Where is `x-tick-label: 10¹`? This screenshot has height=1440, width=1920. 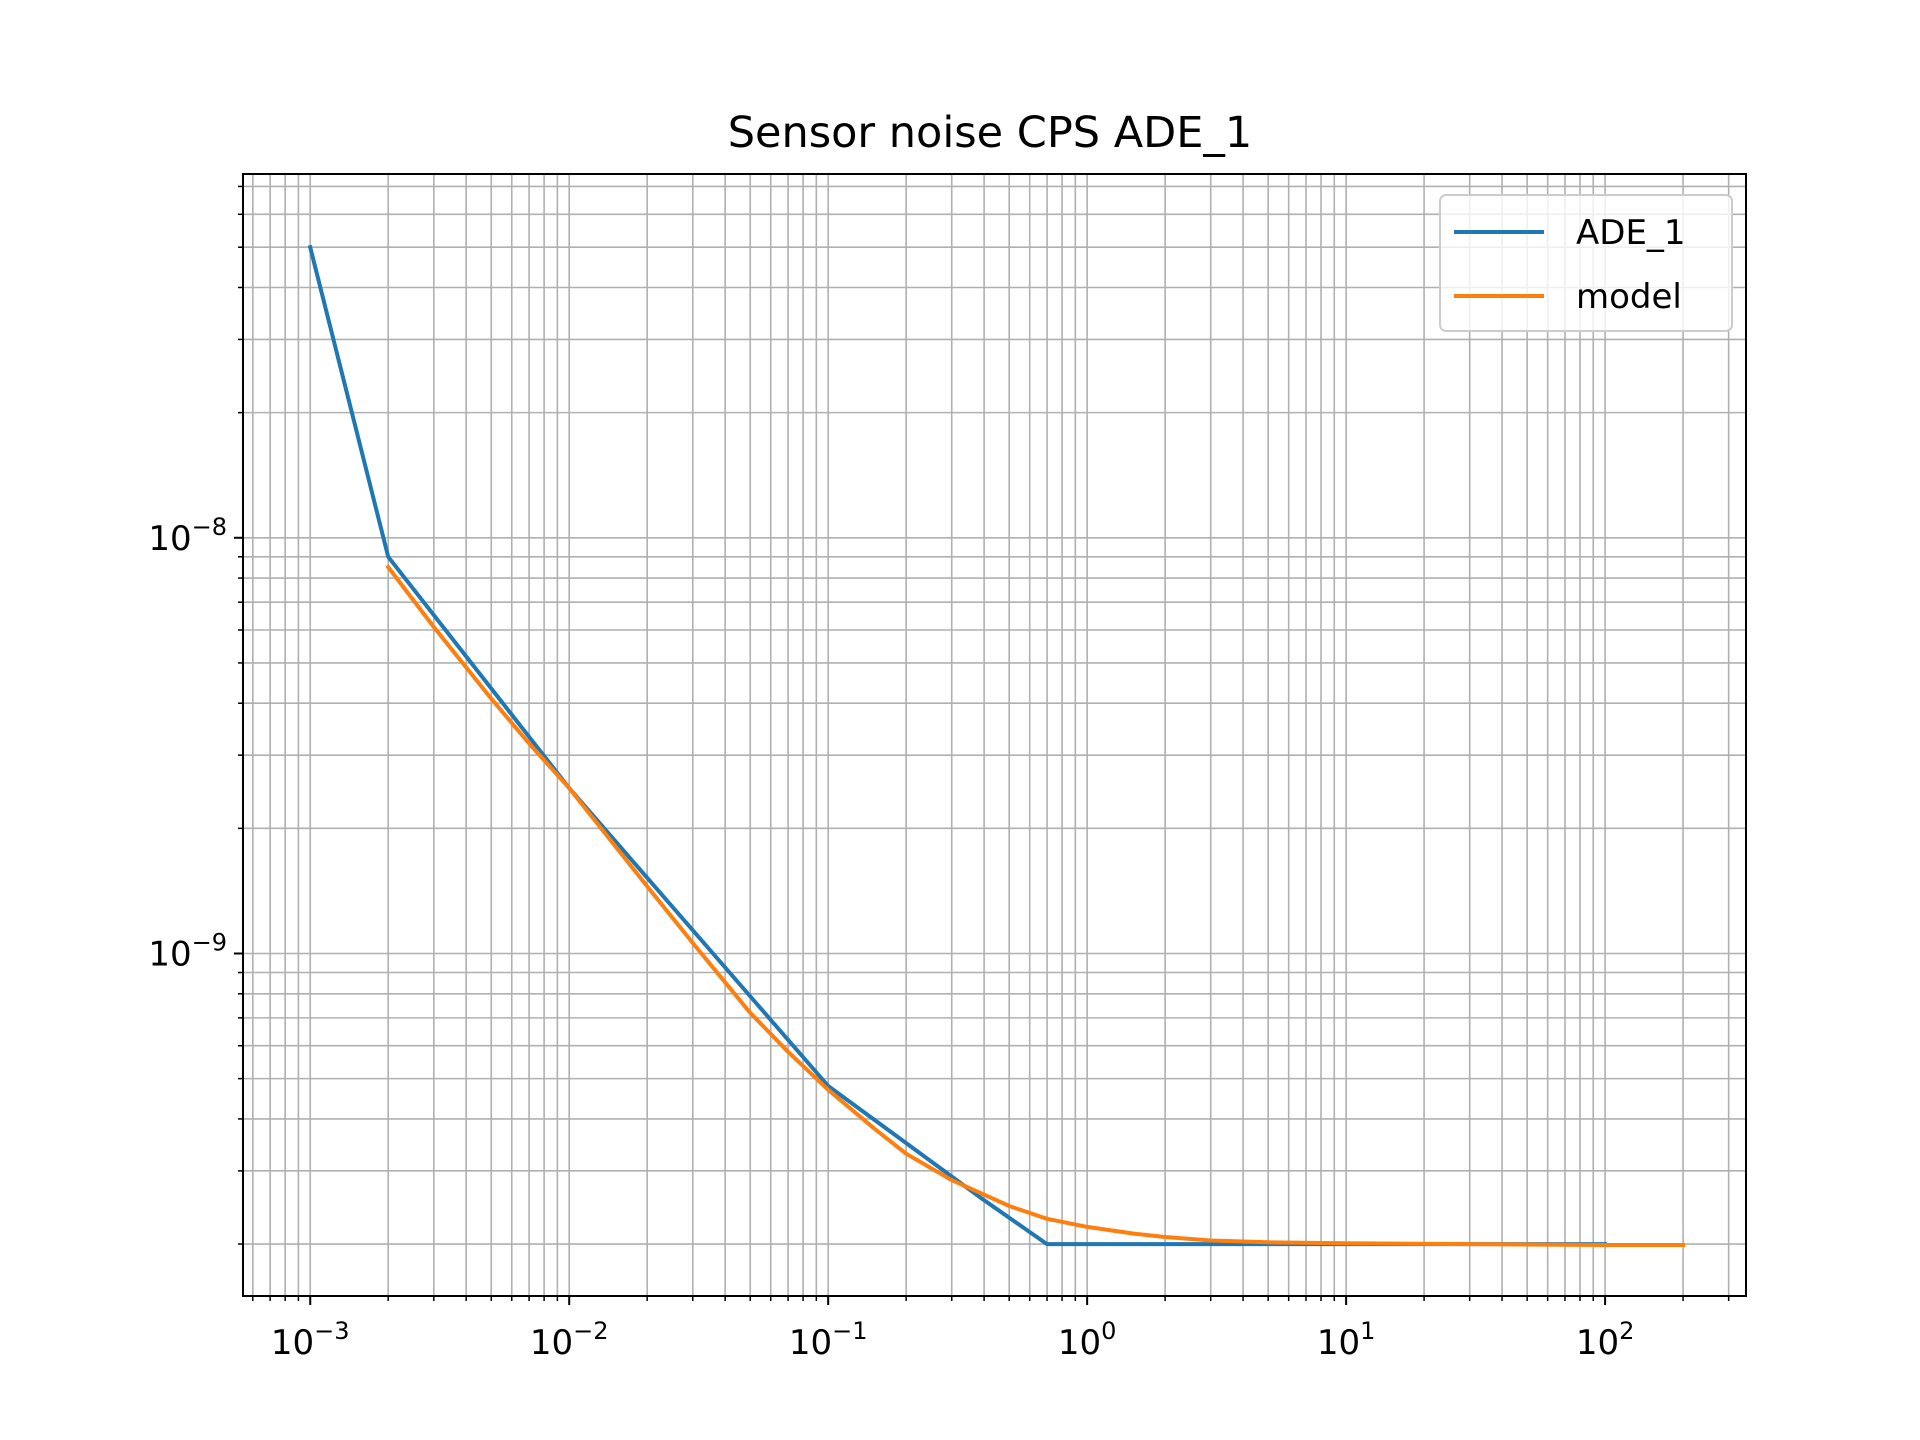 x-tick-label: 10¹ is located at coordinates (1346, 1340).